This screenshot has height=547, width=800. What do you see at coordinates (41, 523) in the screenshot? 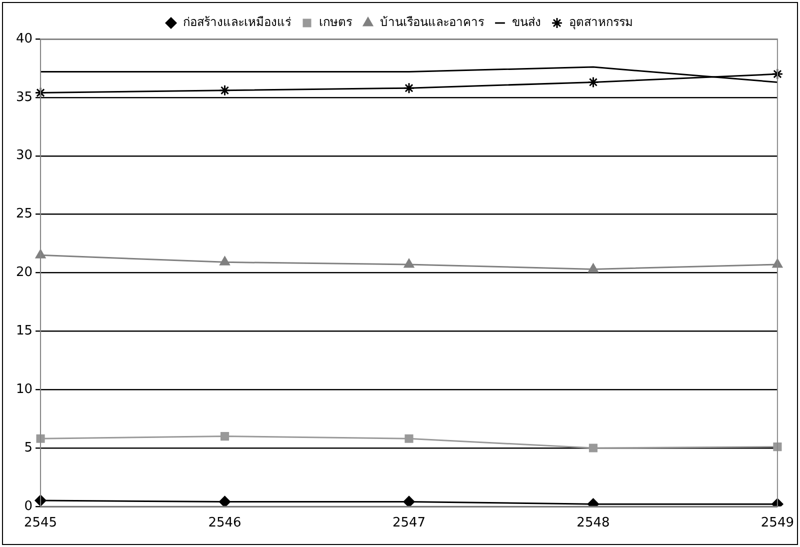
I see `x-tick-label: 2545` at bounding box center [41, 523].